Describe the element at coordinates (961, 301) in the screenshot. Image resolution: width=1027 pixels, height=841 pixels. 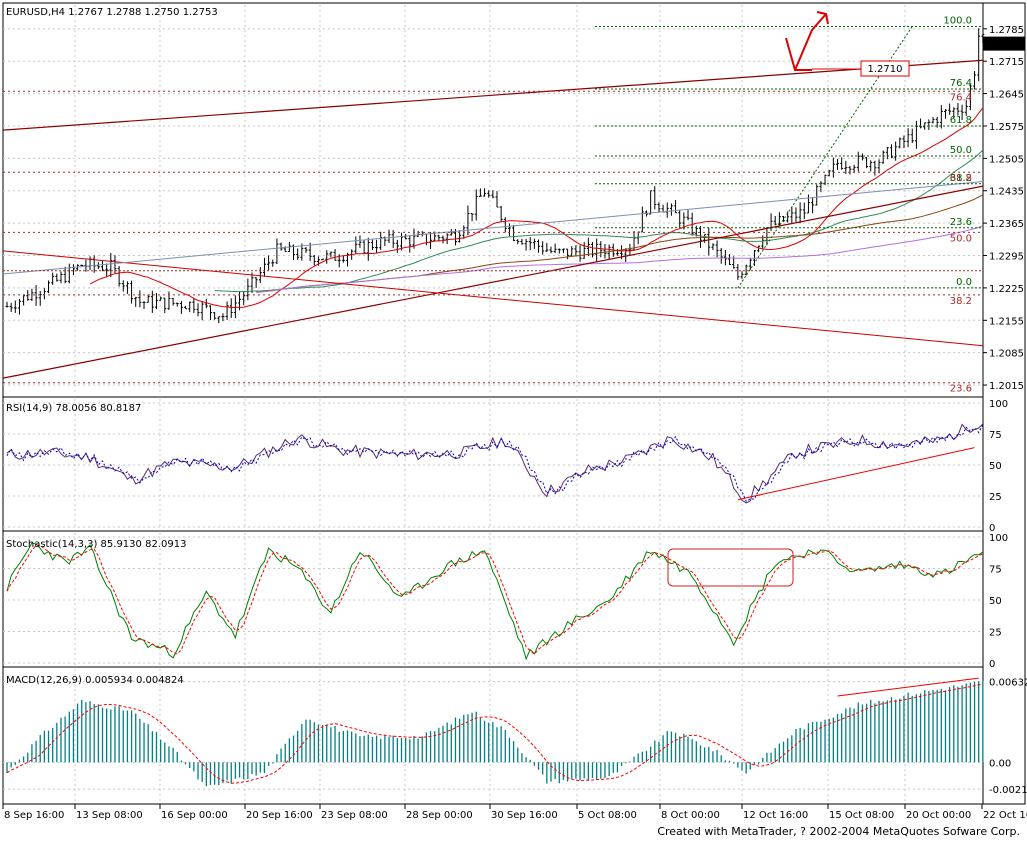
I see `fib-red-label: 38.2` at that location.